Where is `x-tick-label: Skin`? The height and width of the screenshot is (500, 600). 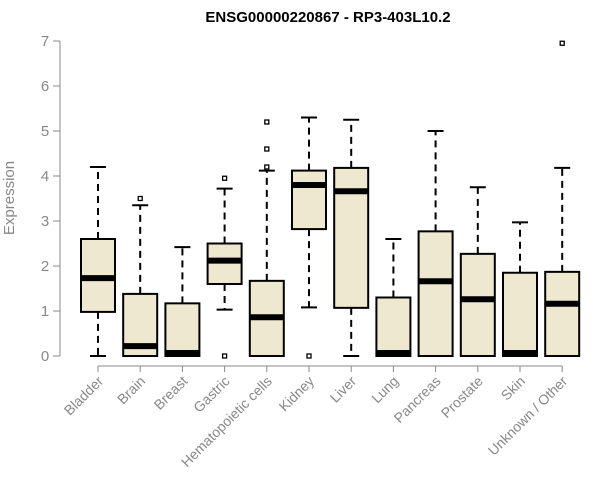 x-tick-label: Skin is located at coordinates (513, 388).